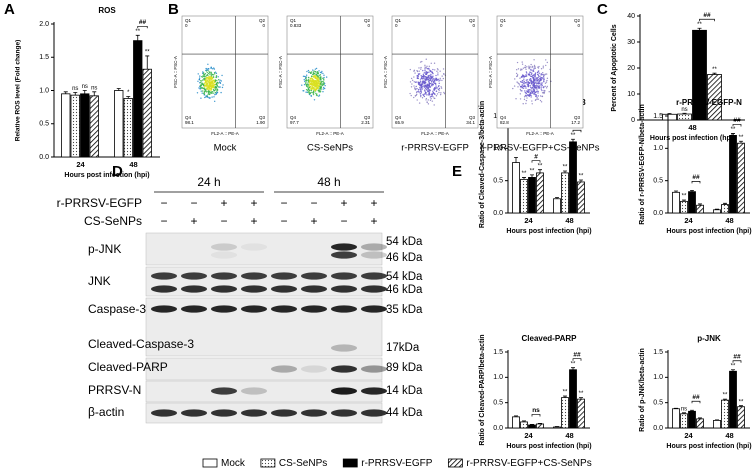 This screenshot has width=753, height=468. I want to click on molecular-weight: 17kDa, so click(403, 348).